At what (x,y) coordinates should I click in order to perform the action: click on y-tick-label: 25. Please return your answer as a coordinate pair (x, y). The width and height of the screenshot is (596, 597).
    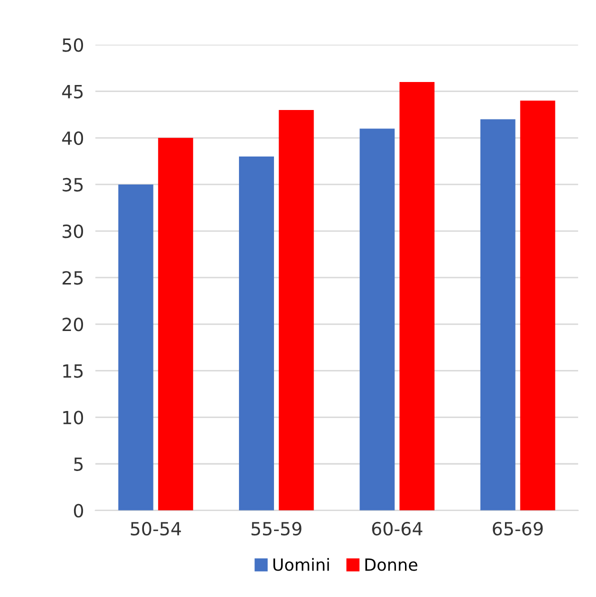
    Looking at the image, I should click on (72, 278).